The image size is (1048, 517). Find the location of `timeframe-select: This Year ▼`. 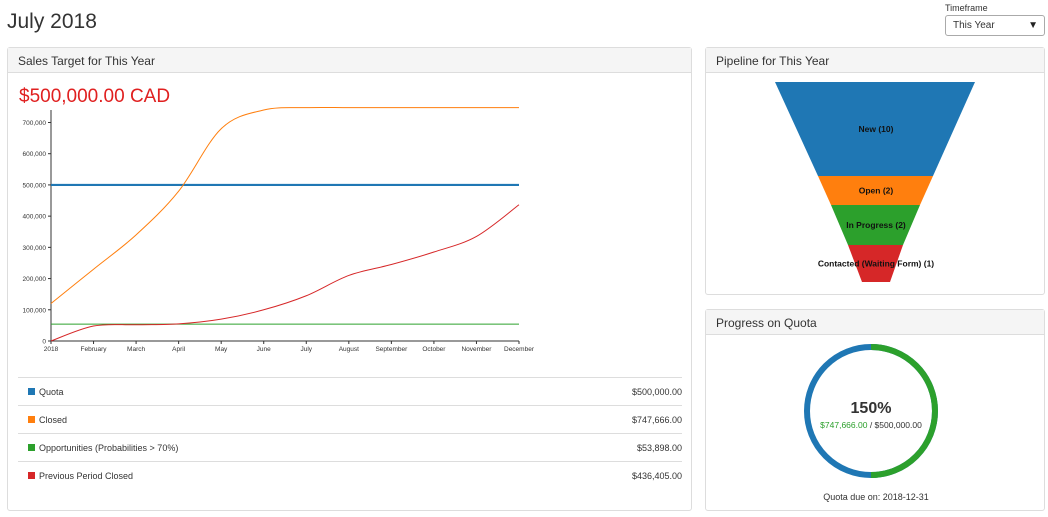

timeframe-select: This Year ▼ is located at coordinates (995, 25).